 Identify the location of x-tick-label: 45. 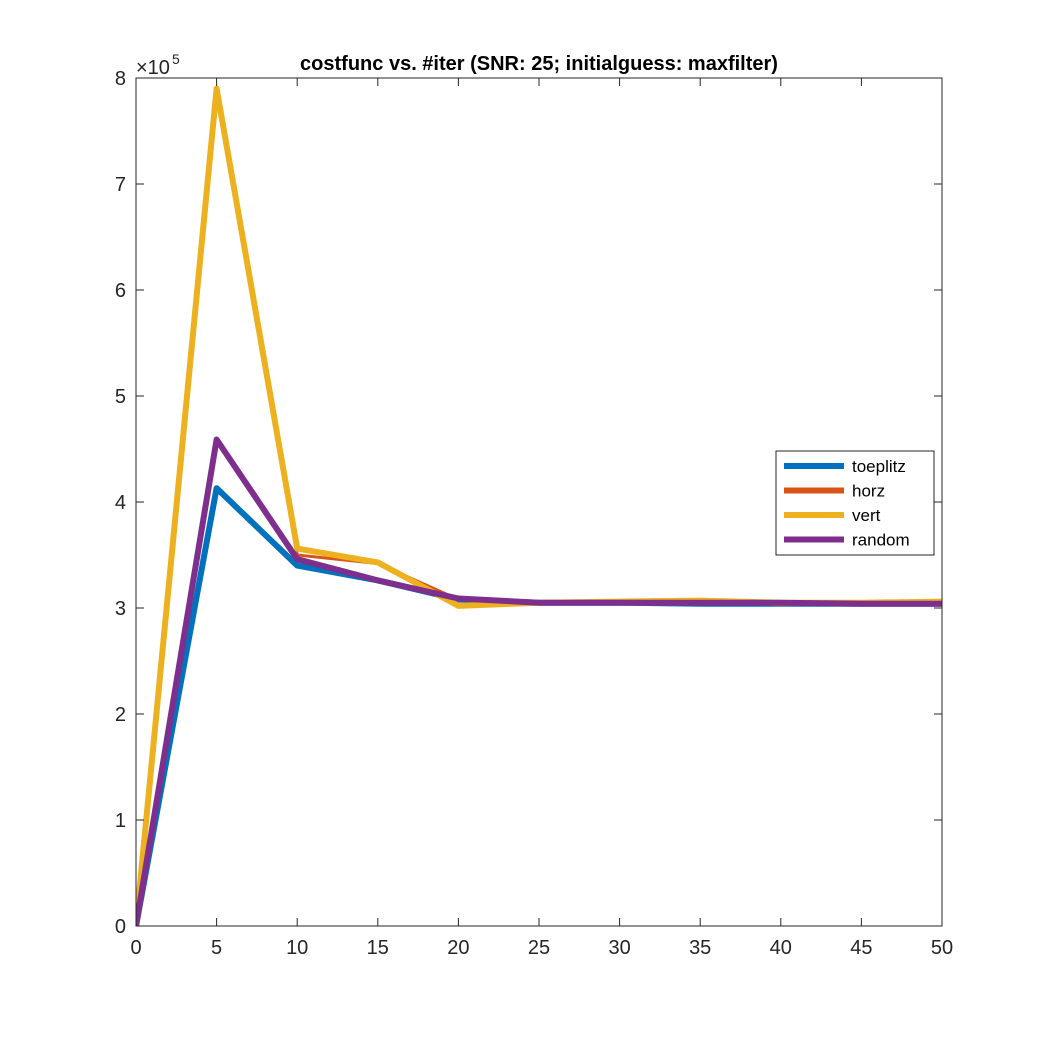
(861, 948).